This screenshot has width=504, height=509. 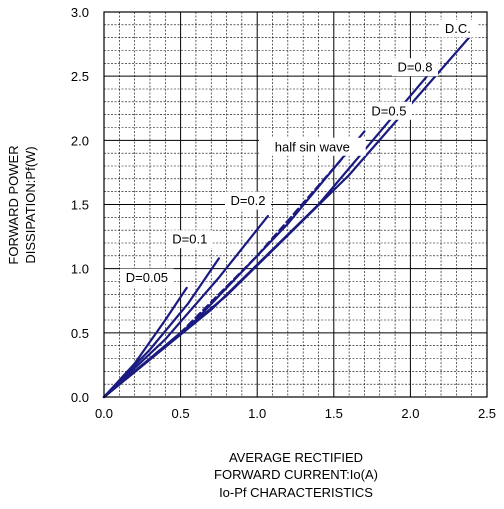 What do you see at coordinates (257, 413) in the screenshot?
I see `x-tick-label: 1.0` at bounding box center [257, 413].